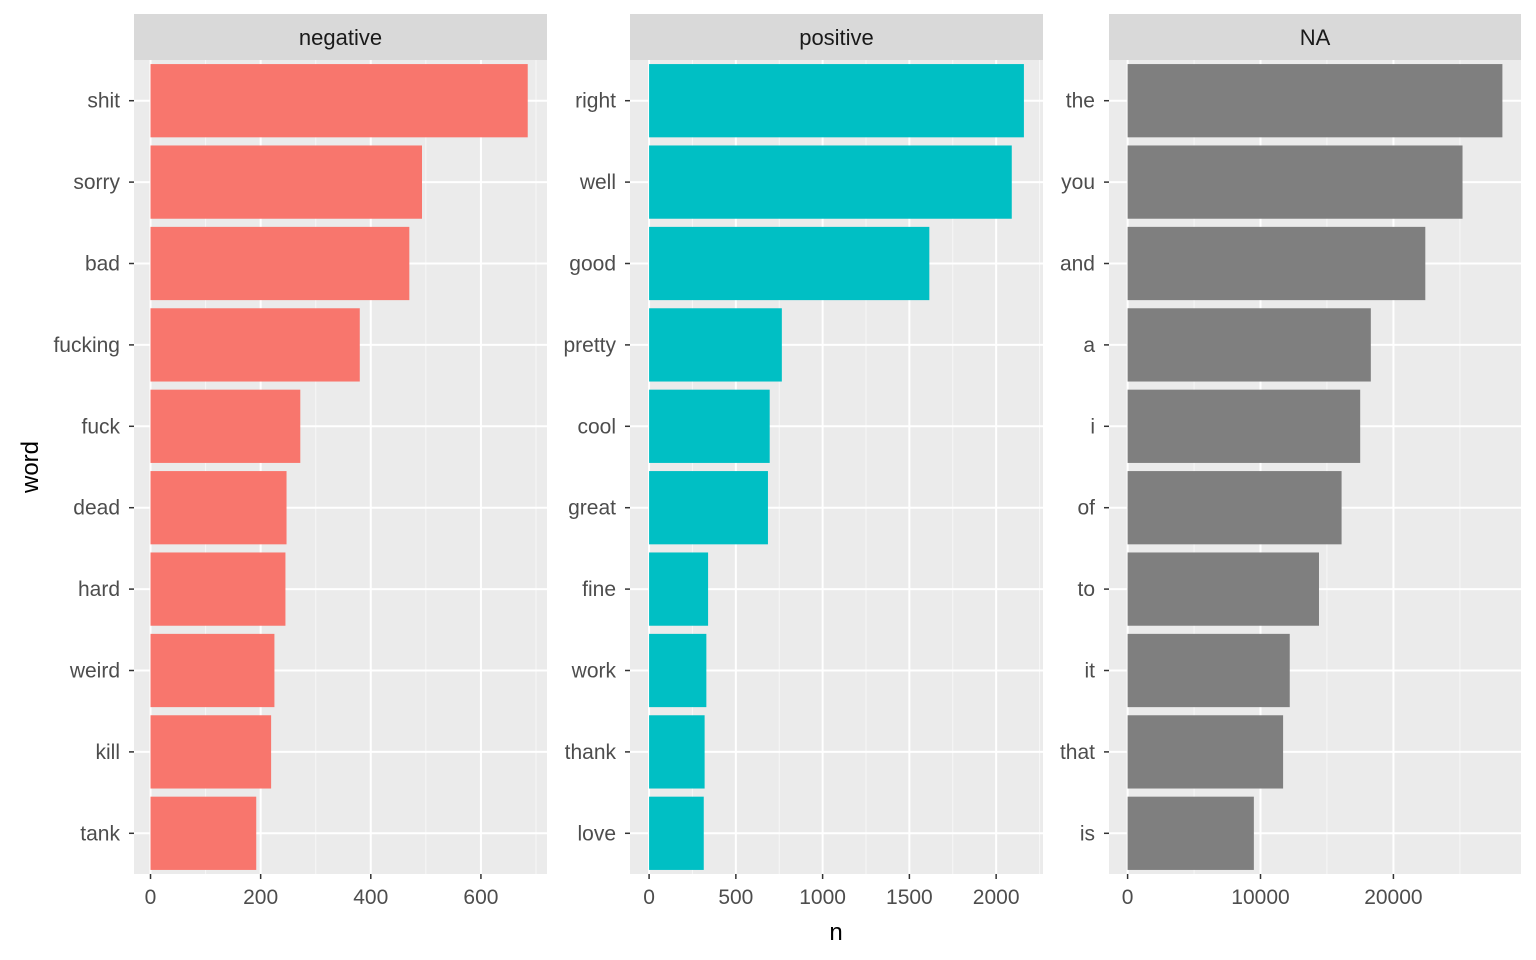 This screenshot has height=960, width=1536. Describe the element at coordinates (1393, 897) in the screenshot. I see `x-tick-label: 20000` at that location.